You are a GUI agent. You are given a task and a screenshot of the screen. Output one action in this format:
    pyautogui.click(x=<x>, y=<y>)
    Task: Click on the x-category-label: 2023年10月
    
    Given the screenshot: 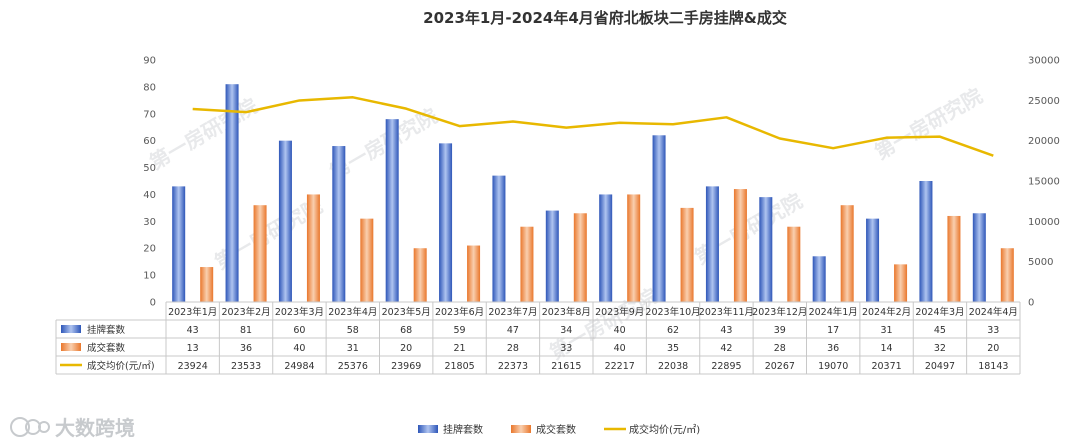 What is the action you would take?
    pyautogui.click(x=672, y=312)
    